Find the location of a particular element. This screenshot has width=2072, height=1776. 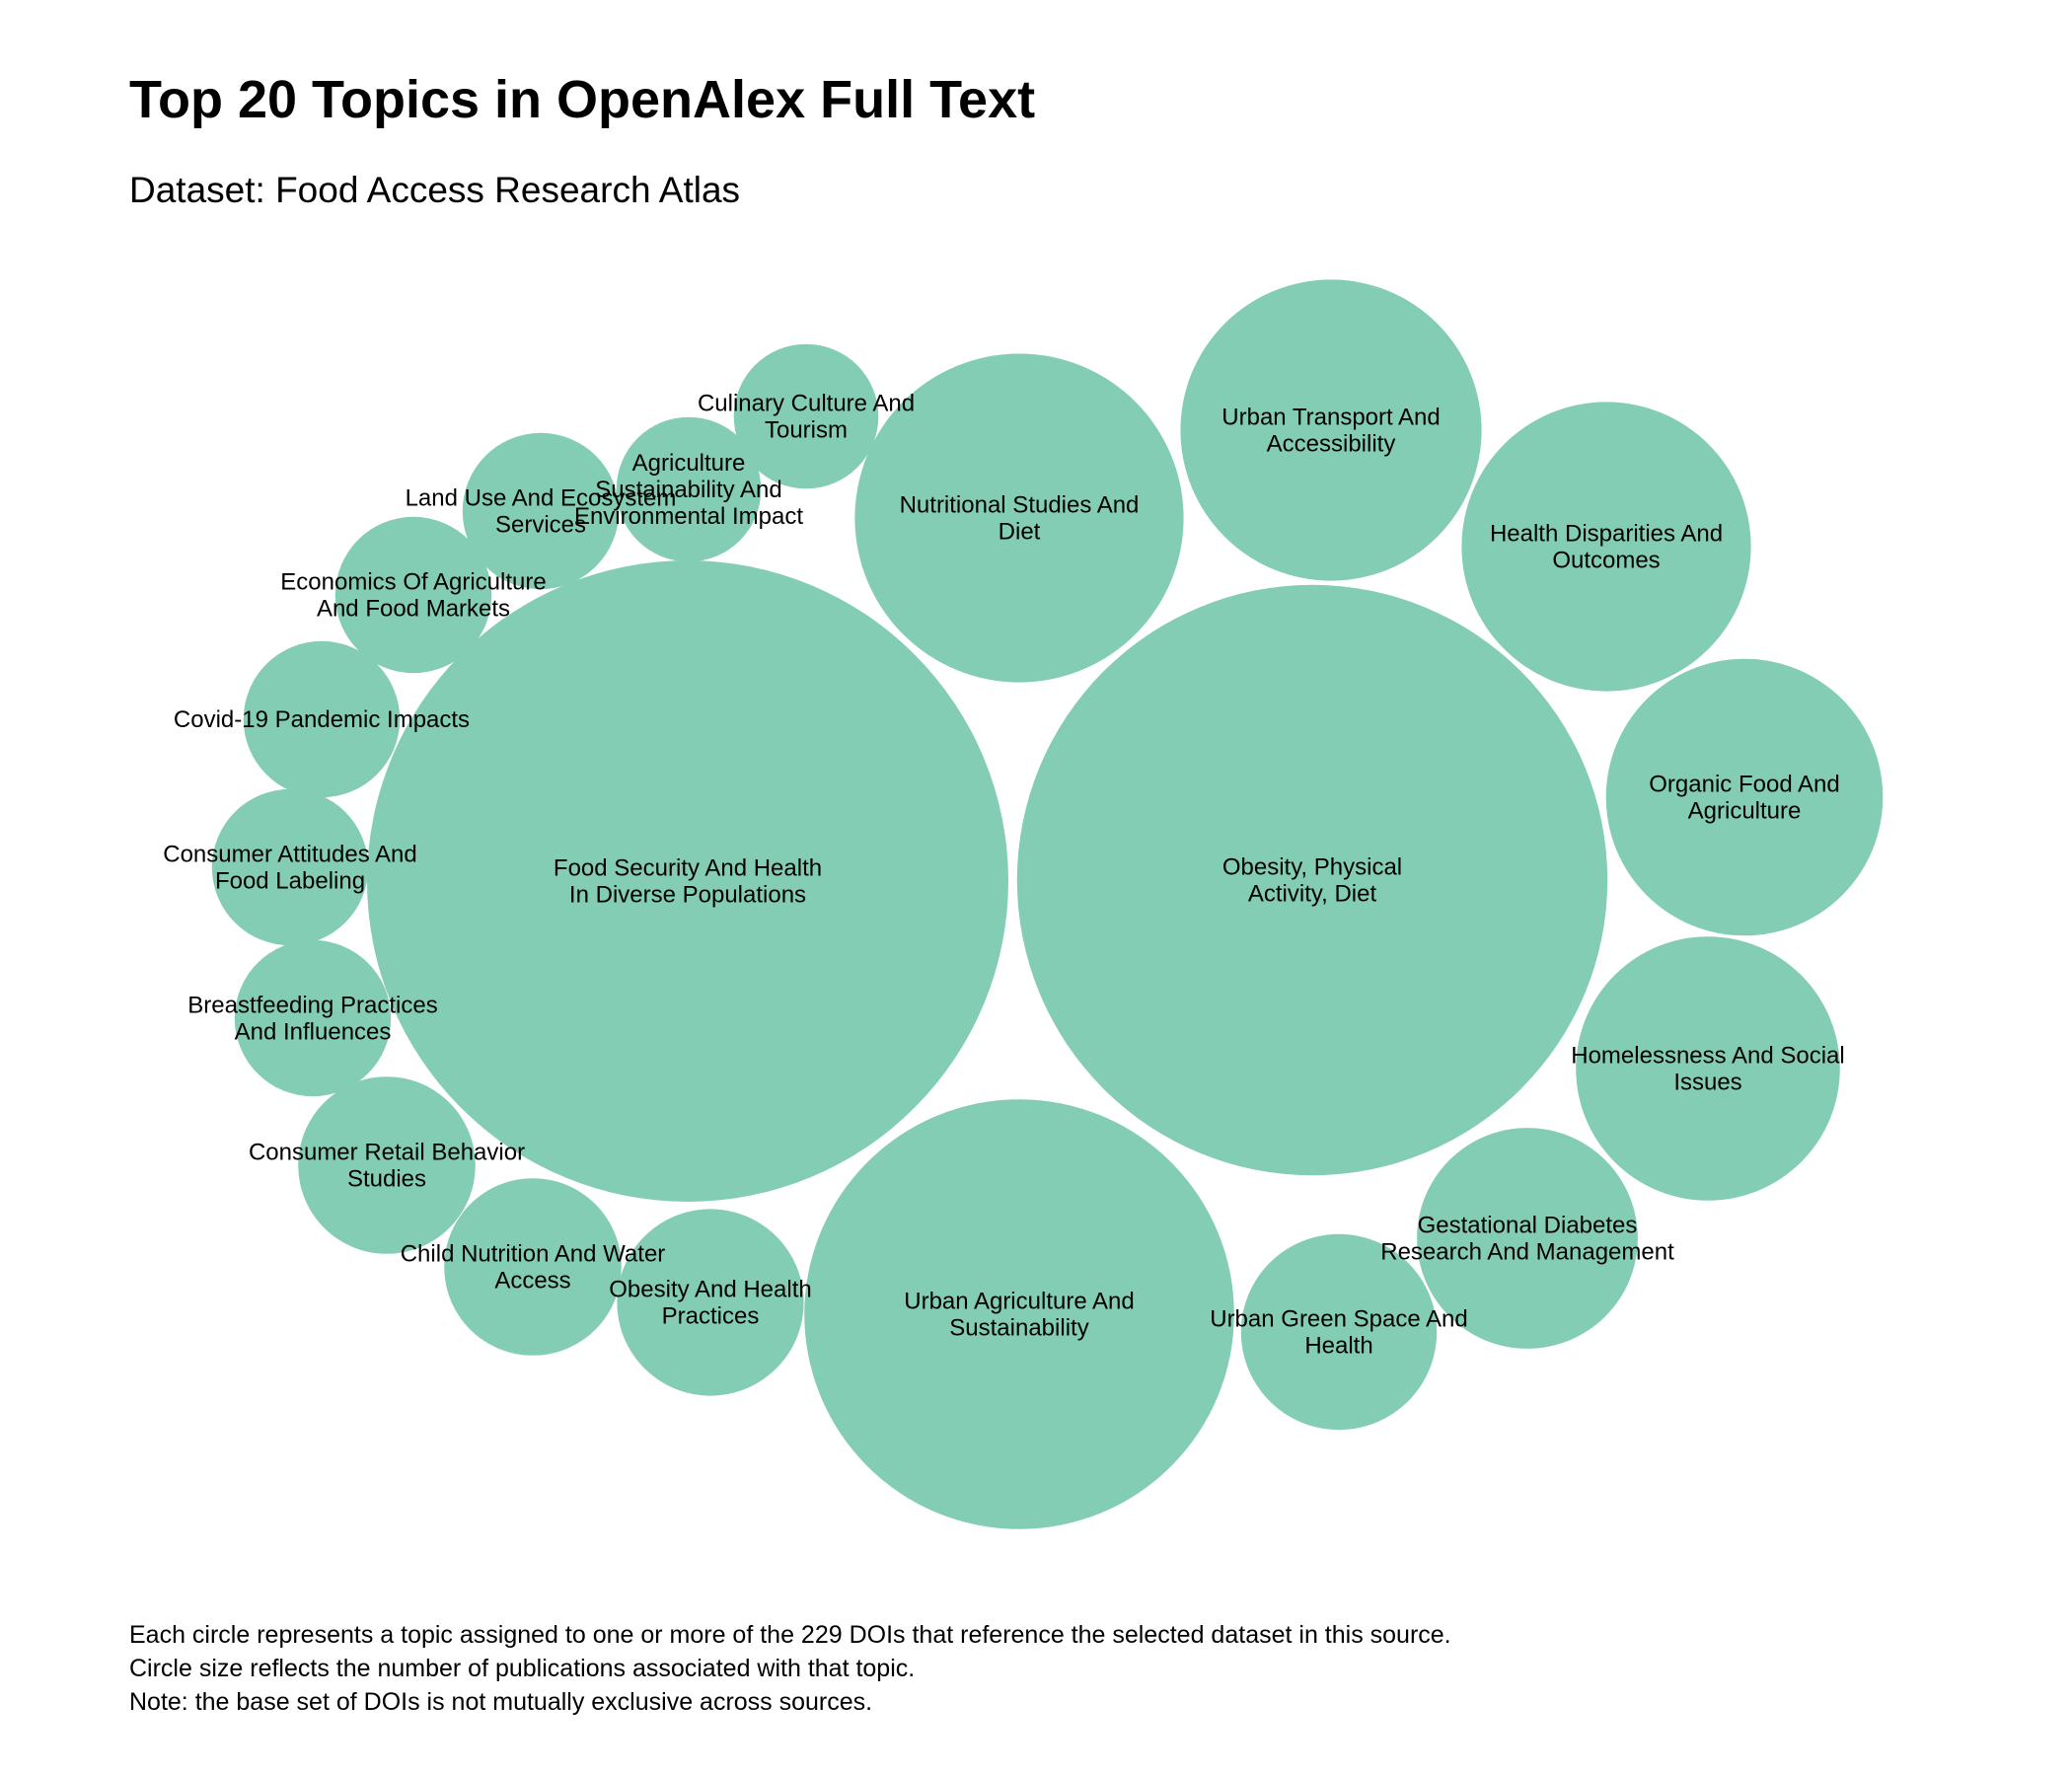

topic-label-line: Covid-19 Pandemic Impacts is located at coordinates (322, 720).